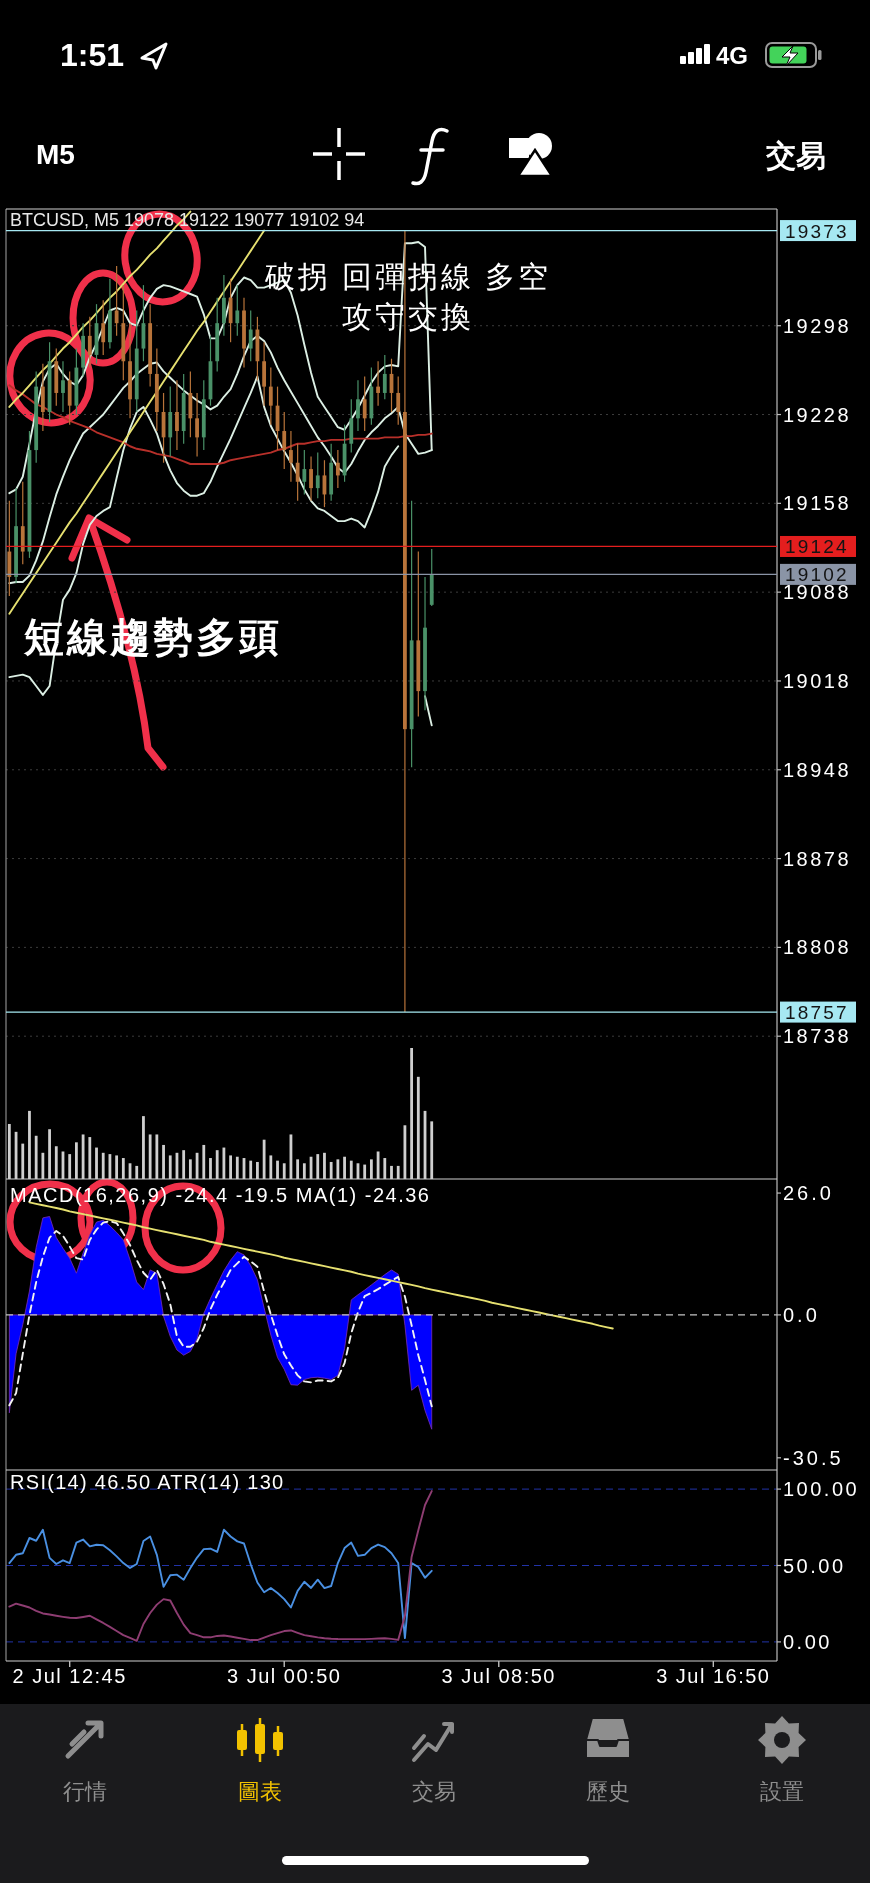  I want to click on y-tick-label: 19018, so click(817, 680).